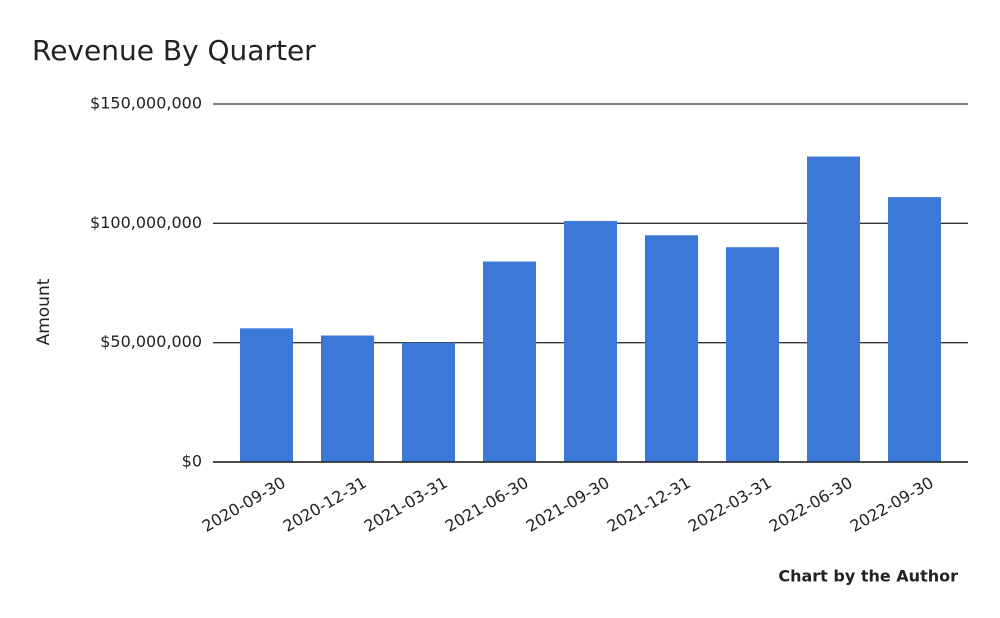 The image size is (1000, 618). Describe the element at coordinates (151, 341) in the screenshot. I see `y-tick-label: $50,000,000` at that location.